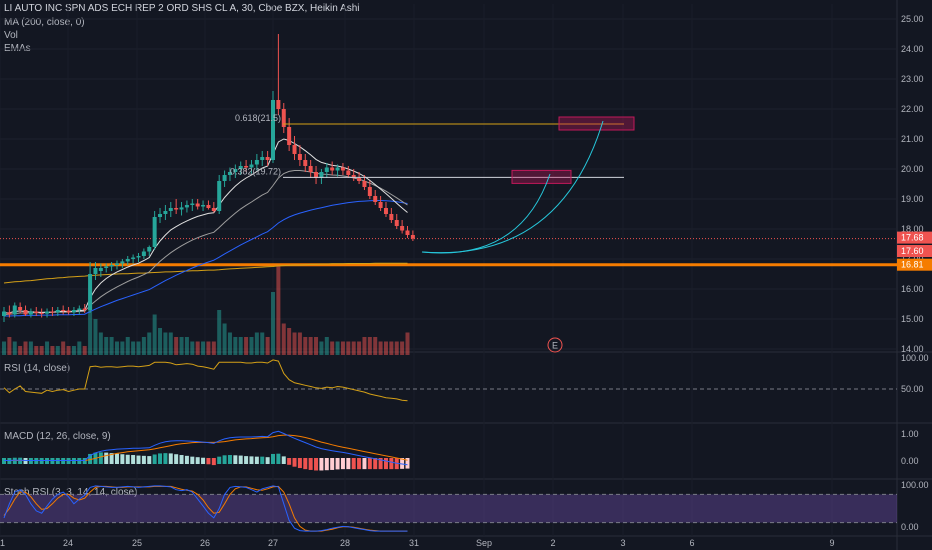 Image resolution: width=932 pixels, height=550 pixels. Describe the element at coordinates (273, 543) in the screenshot. I see `time-tick-label: 27` at that location.